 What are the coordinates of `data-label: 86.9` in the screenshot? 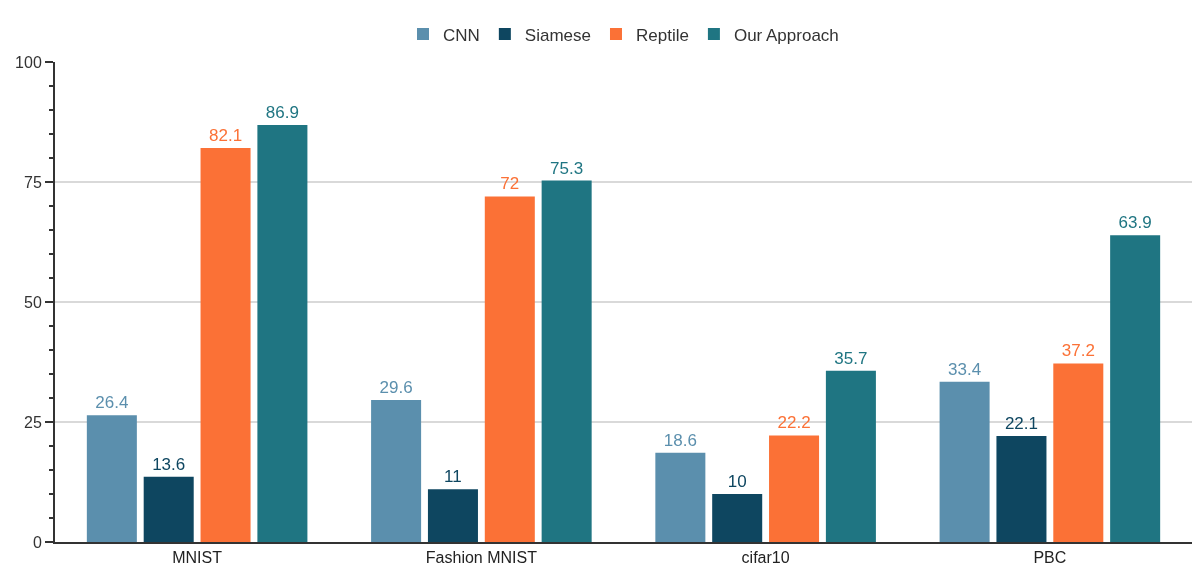 It's located at (282, 112).